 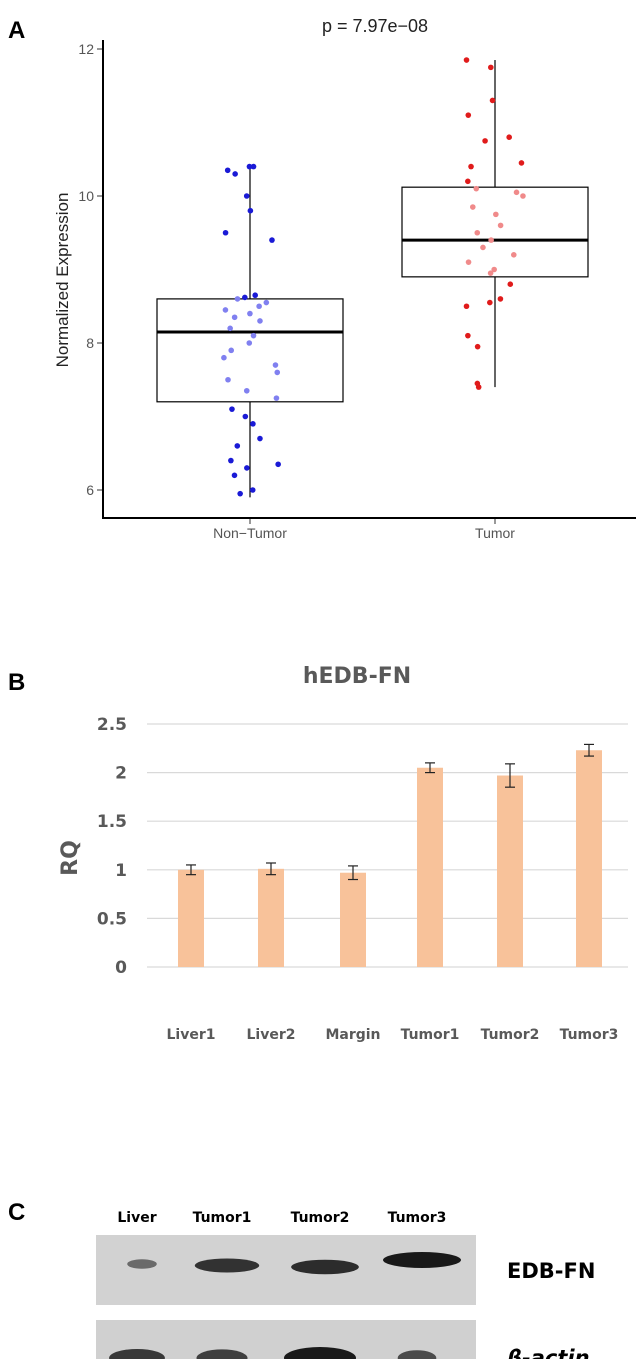 What do you see at coordinates (286, 1270) in the screenshot?
I see `blot-strip-edb-fn` at bounding box center [286, 1270].